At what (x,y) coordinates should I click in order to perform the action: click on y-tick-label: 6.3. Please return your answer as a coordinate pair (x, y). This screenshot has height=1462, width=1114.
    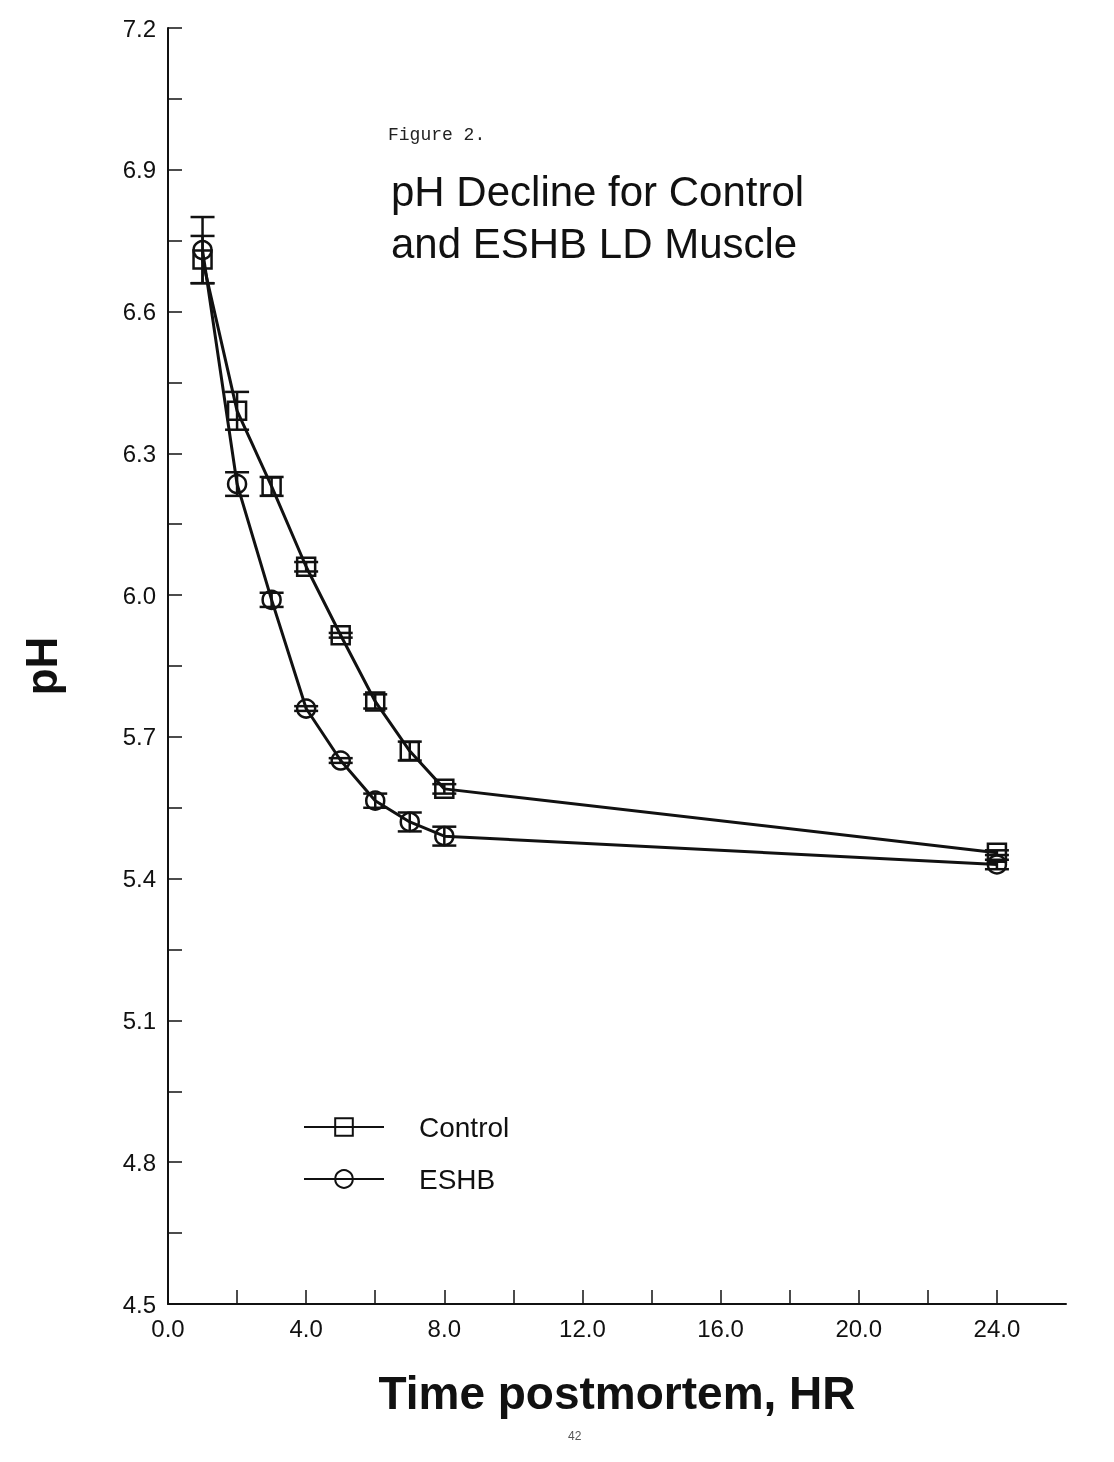
    Looking at the image, I should click on (139, 453).